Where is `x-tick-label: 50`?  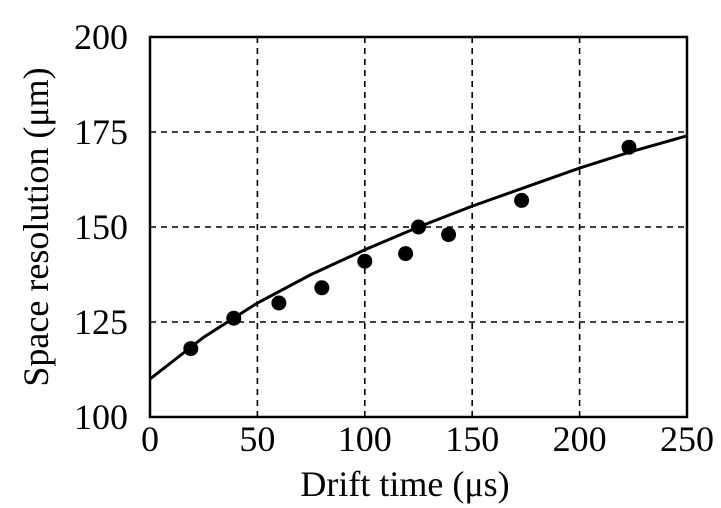 x-tick-label: 50 is located at coordinates (257, 439).